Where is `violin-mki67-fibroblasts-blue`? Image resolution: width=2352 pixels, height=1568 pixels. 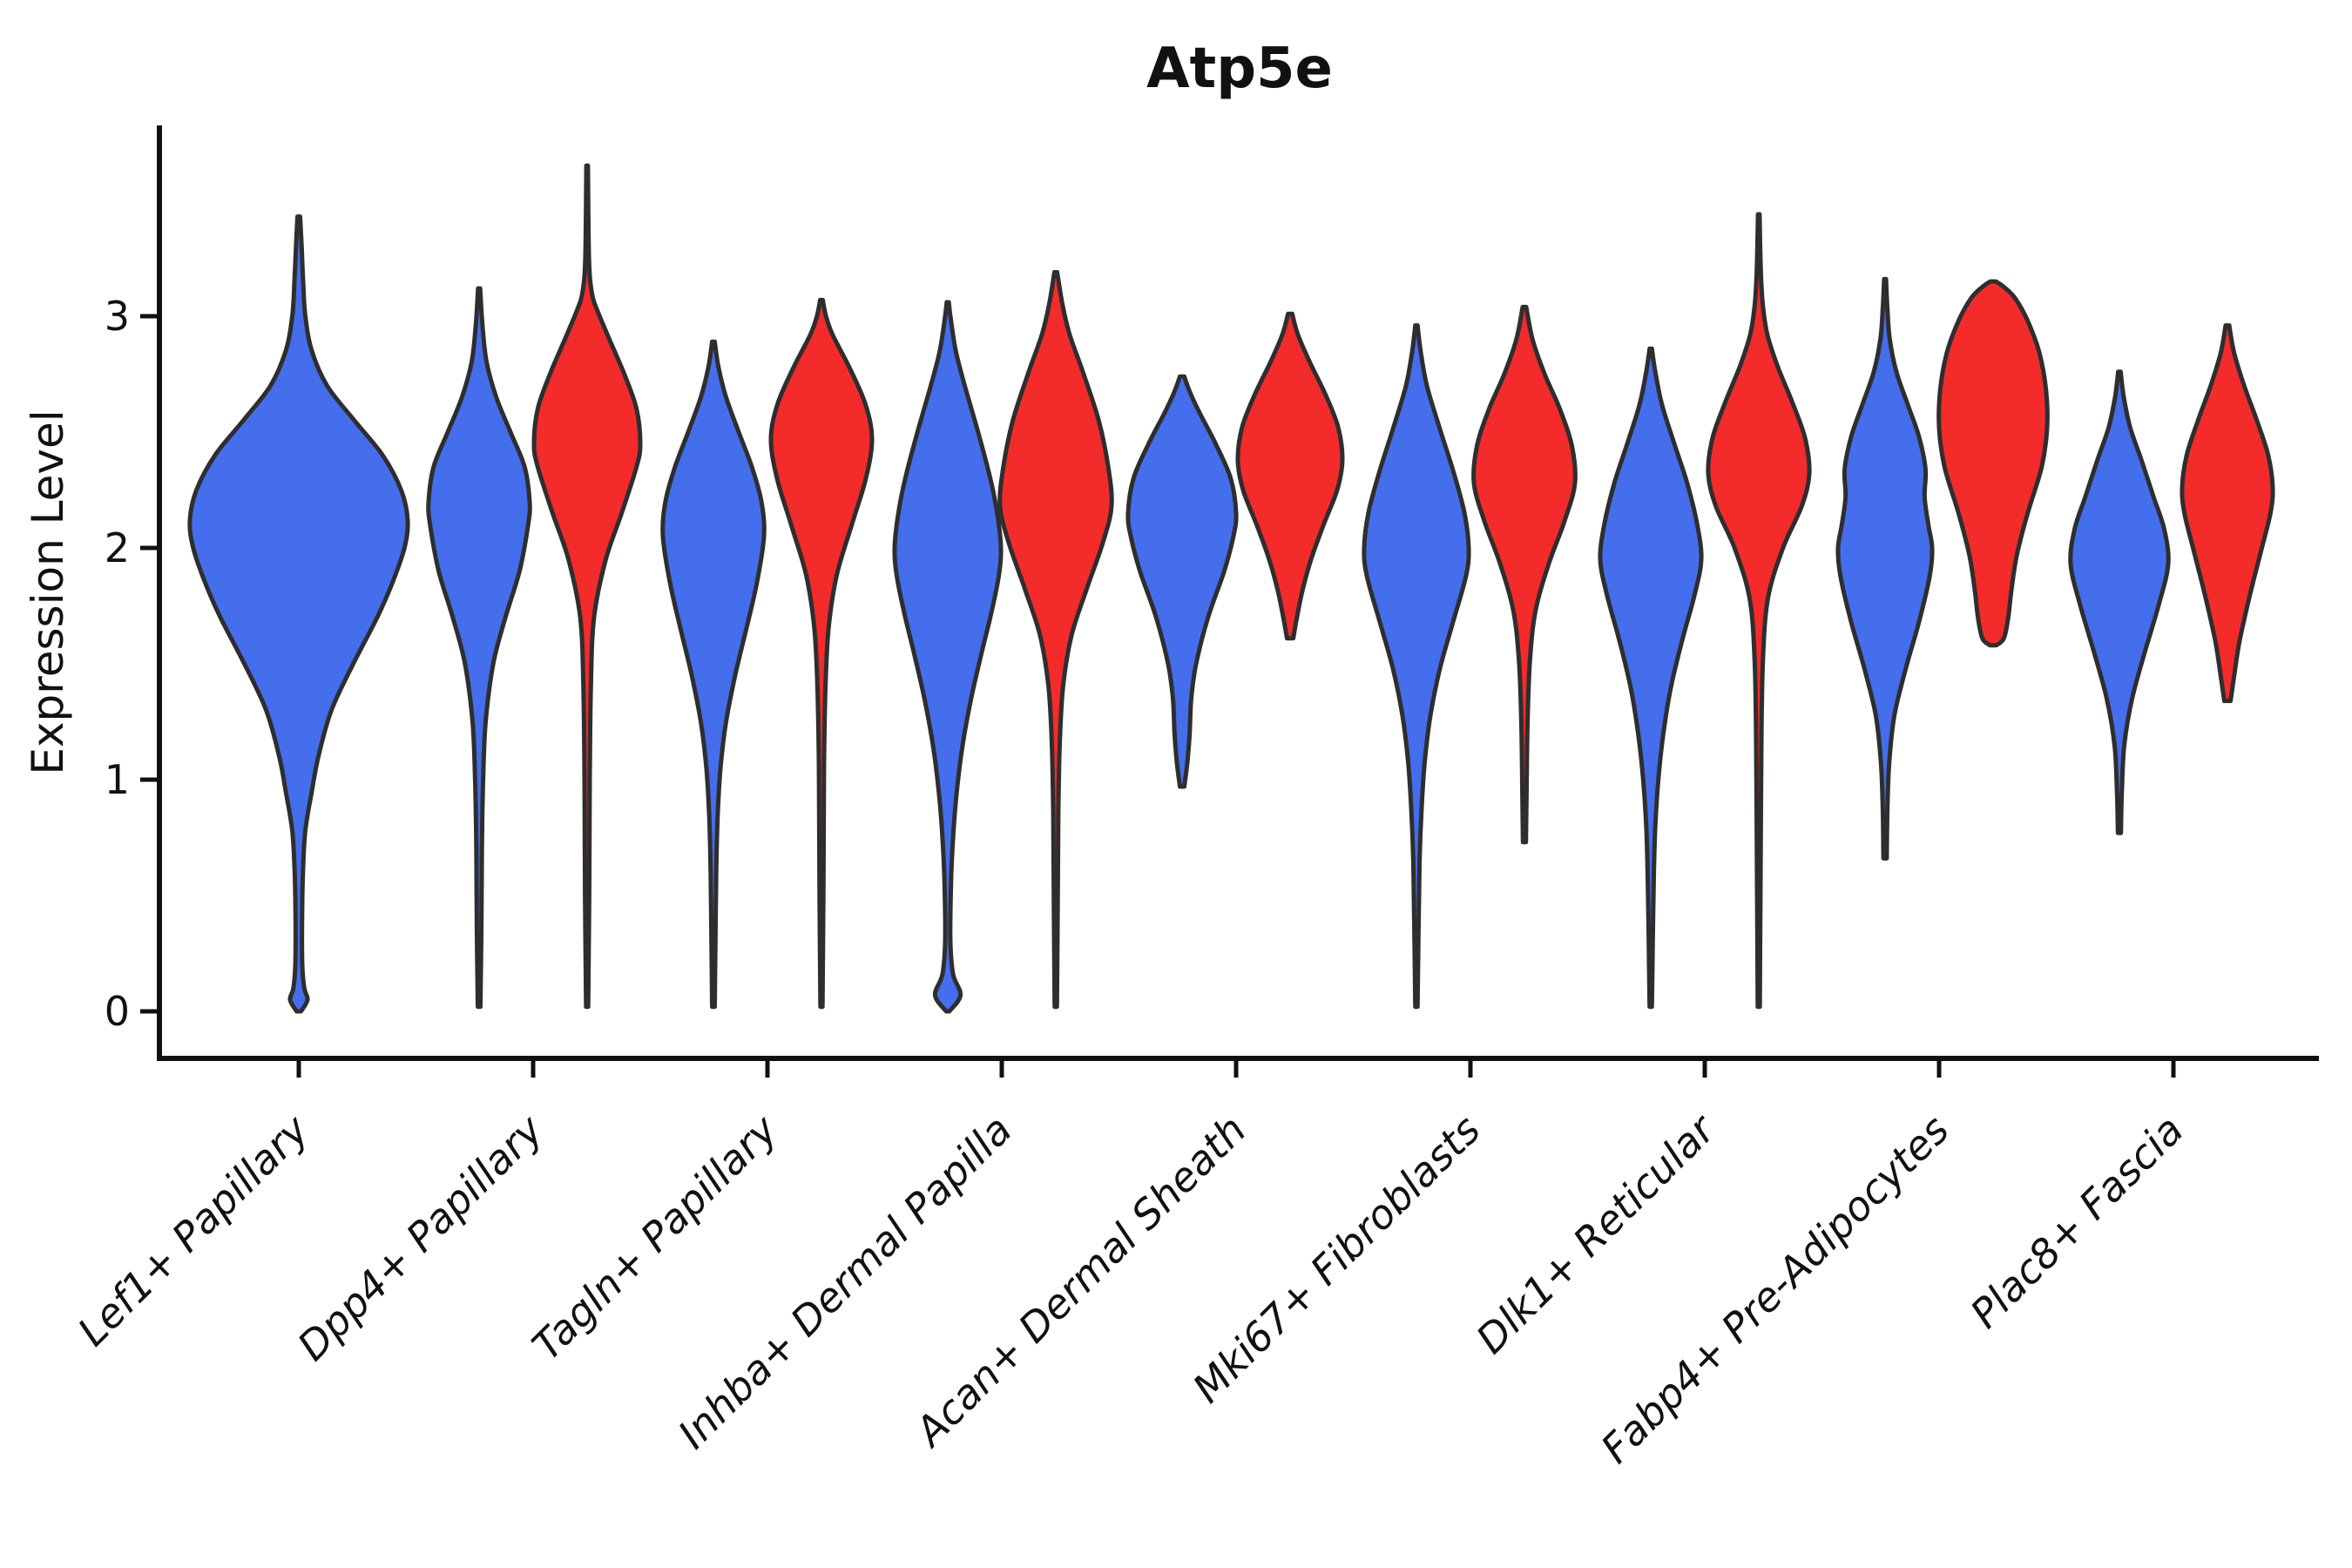 violin-mki67-fibroblasts-blue is located at coordinates (1417, 667).